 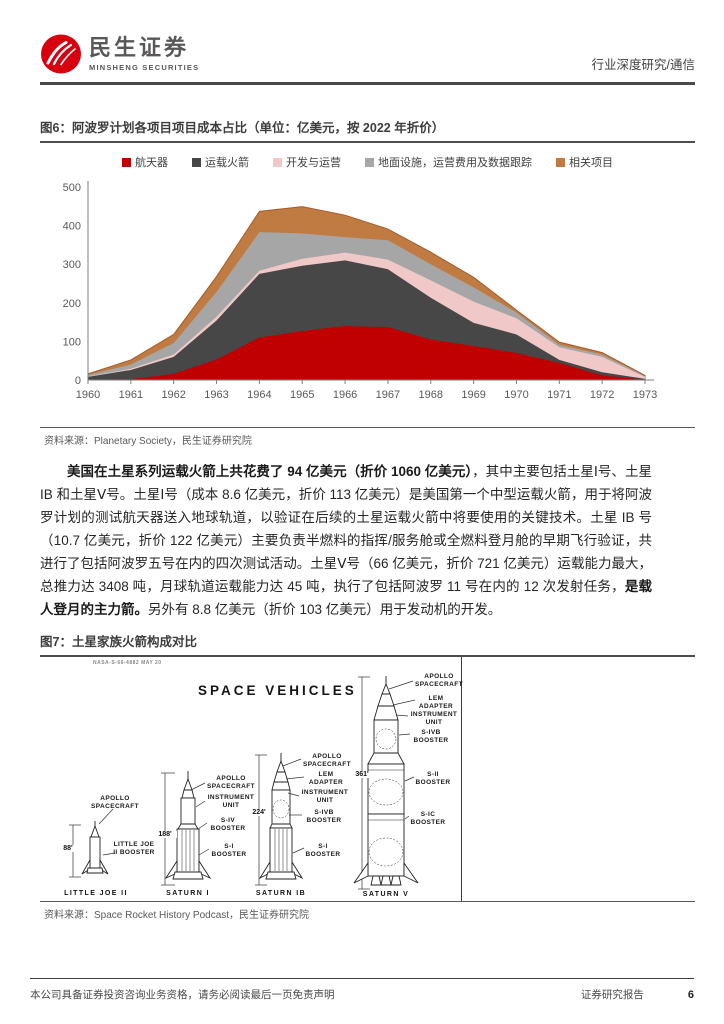 I want to click on legend-label: 相关项目, so click(x=591, y=163).